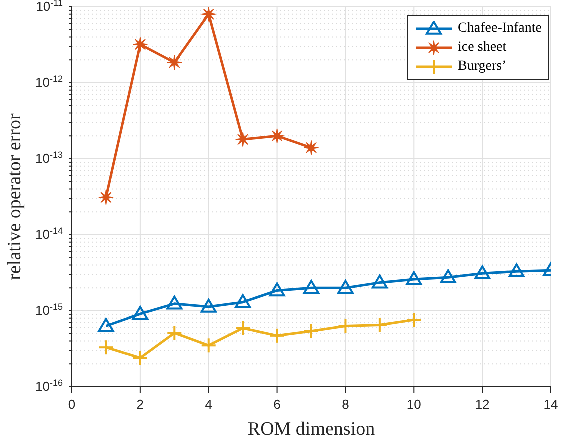  What do you see at coordinates (414, 404) in the screenshot?
I see `x-tick-label: 10` at bounding box center [414, 404].